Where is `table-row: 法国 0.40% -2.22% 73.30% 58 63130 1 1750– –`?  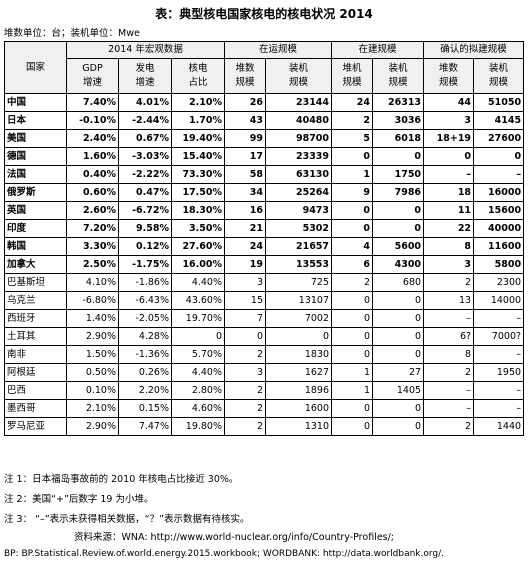
table-row: 法国 0.40% -2.22% 73.30% 58 63130 1 1750– – is located at coordinates (264, 174).